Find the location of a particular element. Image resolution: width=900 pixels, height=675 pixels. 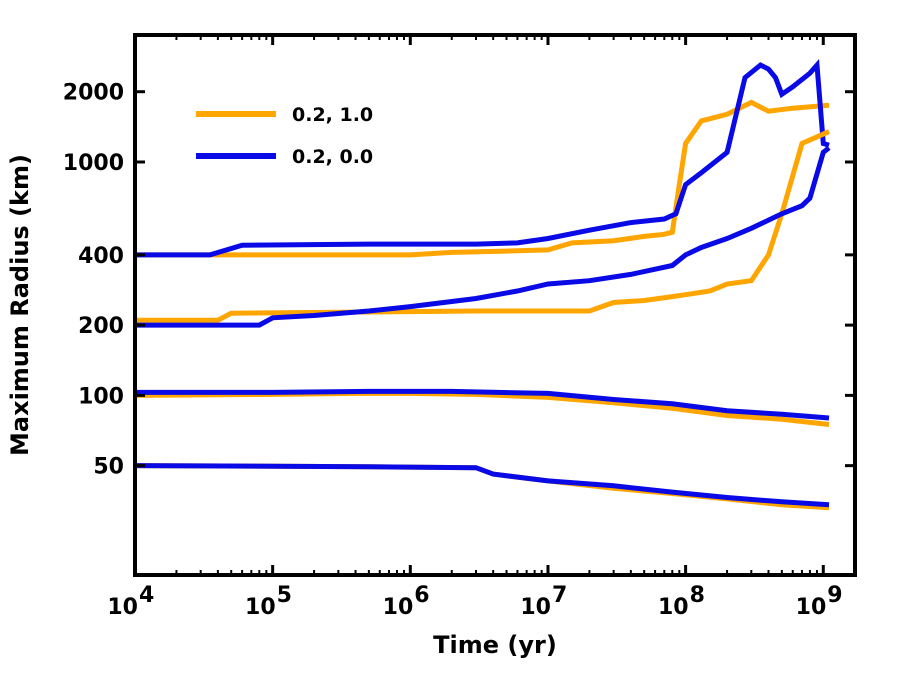

x-tick-label-exponent: 4 is located at coordinates (146, 595).